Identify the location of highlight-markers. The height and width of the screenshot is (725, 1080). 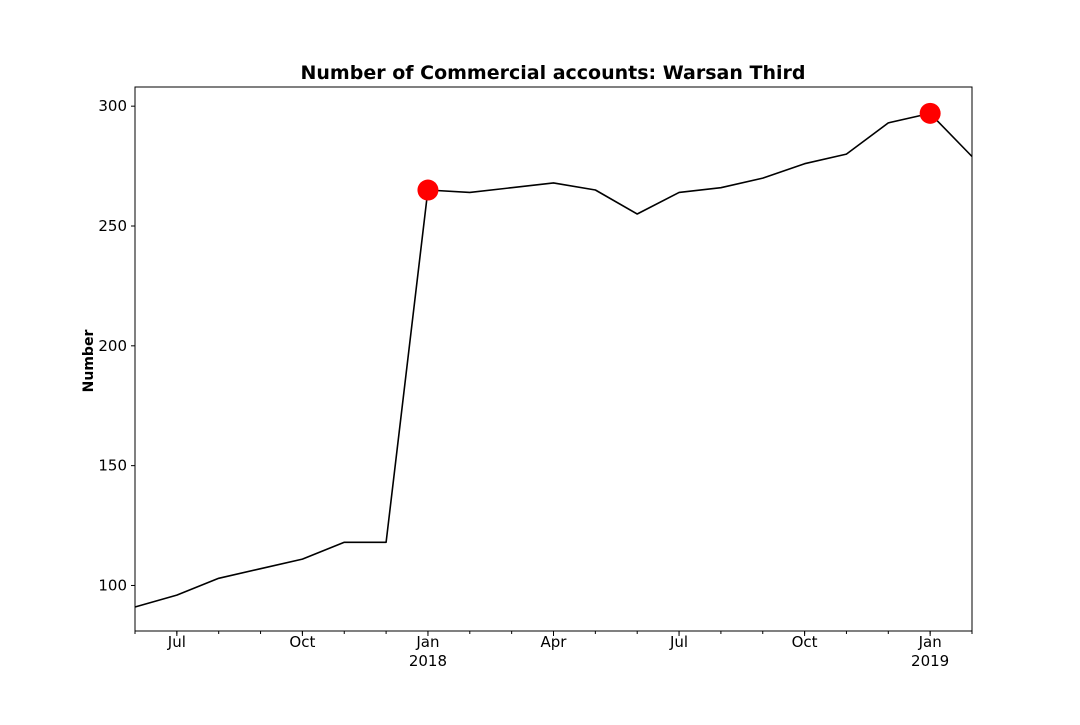
(679, 151).